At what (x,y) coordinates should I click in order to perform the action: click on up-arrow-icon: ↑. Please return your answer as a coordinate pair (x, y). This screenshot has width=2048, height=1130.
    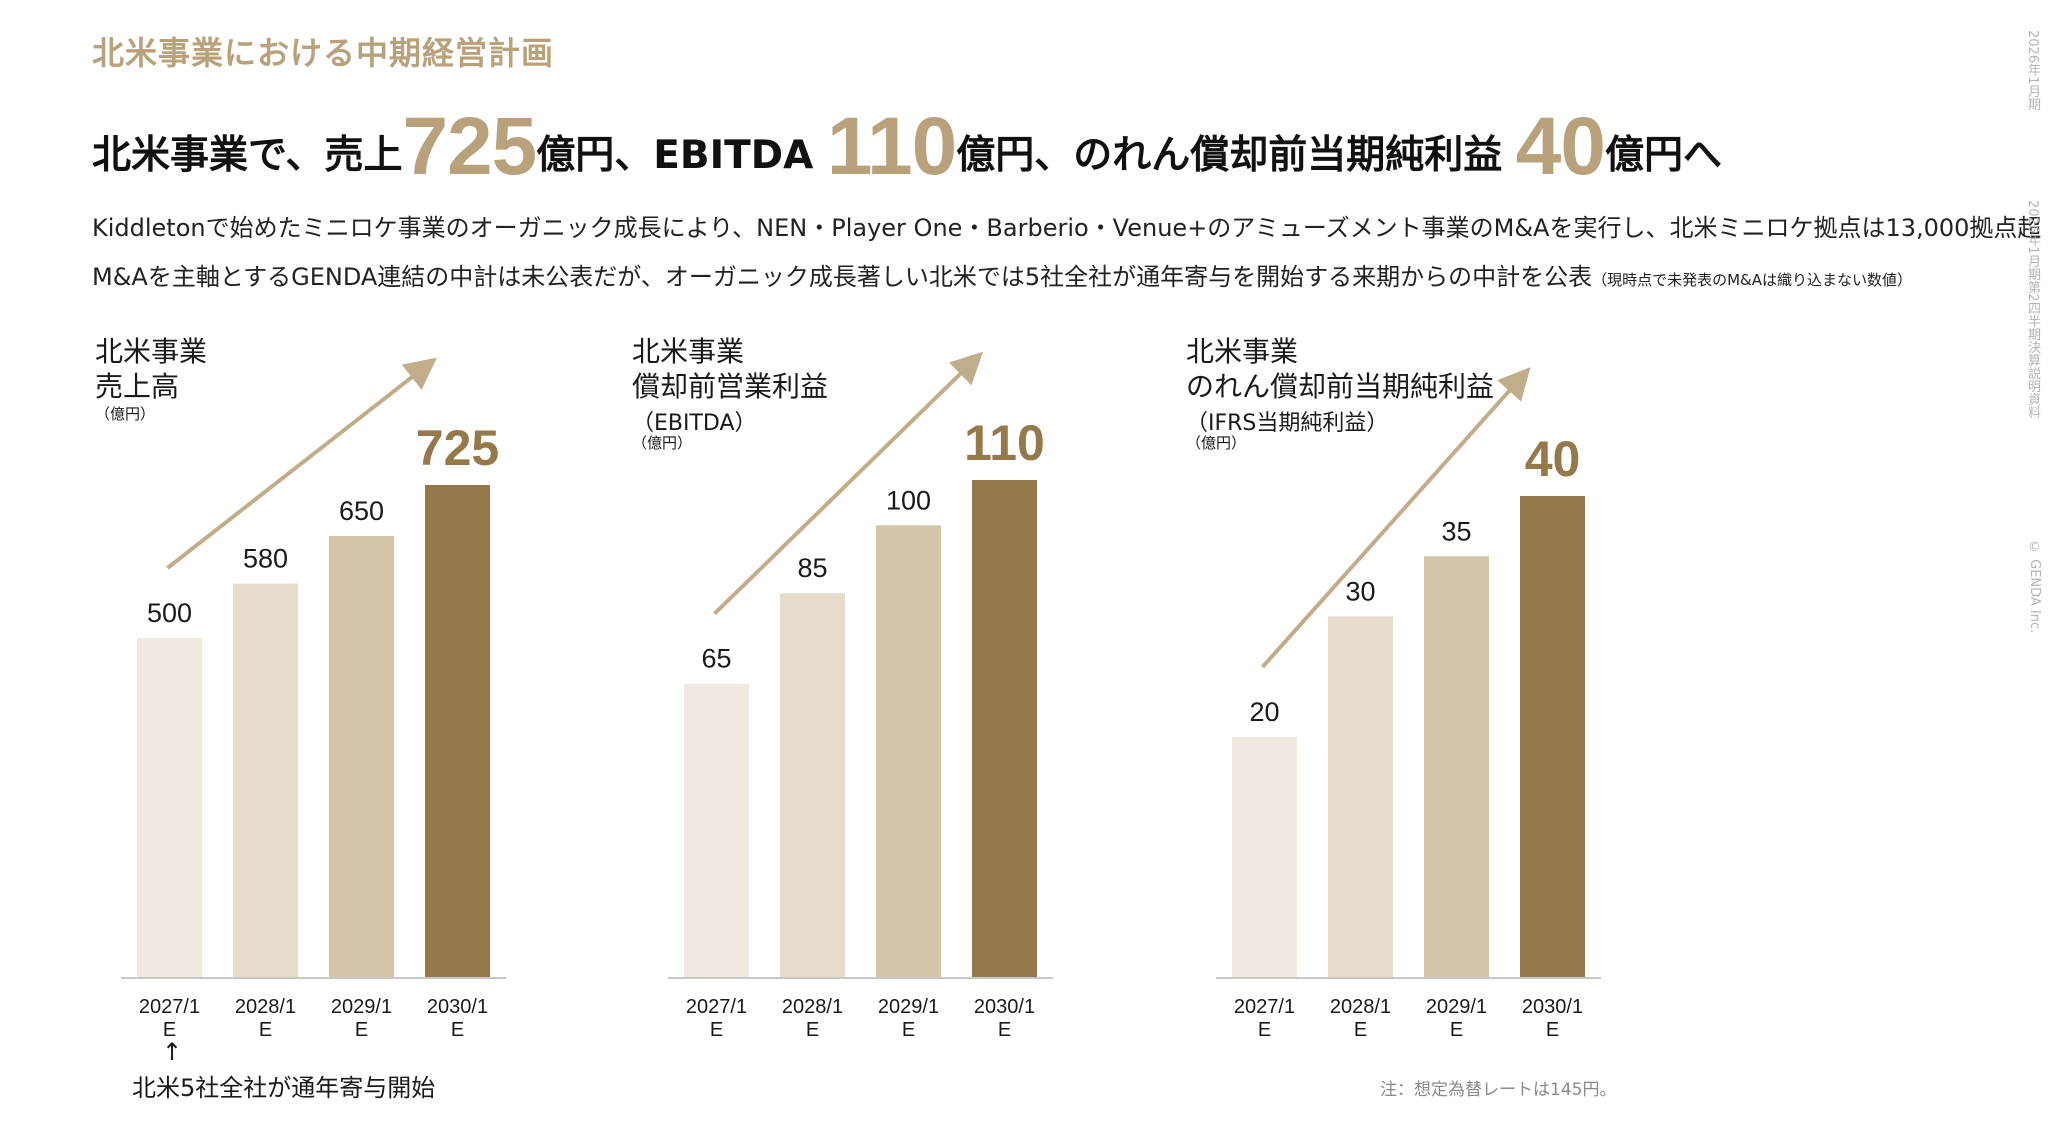
    Looking at the image, I should click on (172, 1052).